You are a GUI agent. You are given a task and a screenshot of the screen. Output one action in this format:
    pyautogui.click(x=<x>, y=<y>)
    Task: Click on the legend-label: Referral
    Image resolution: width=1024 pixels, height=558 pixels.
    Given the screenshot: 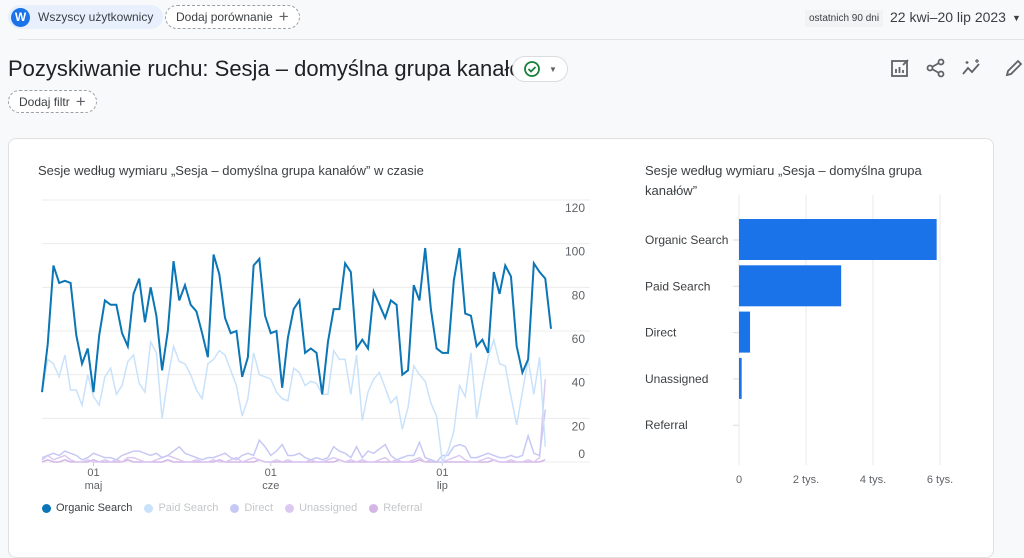 What is the action you would take?
    pyautogui.click(x=403, y=508)
    